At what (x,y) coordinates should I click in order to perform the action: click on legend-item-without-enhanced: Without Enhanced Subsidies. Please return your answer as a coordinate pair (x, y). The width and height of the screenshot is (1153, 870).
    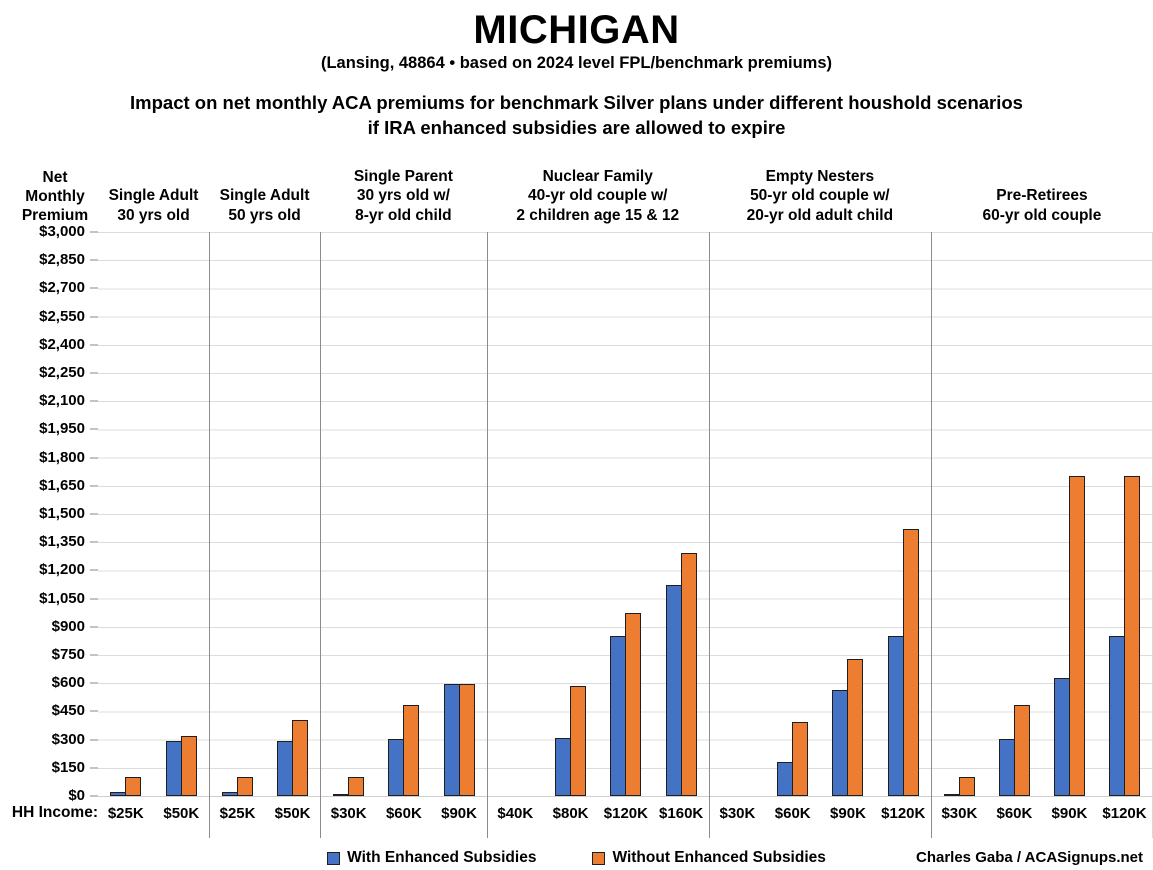
    Looking at the image, I should click on (709, 858).